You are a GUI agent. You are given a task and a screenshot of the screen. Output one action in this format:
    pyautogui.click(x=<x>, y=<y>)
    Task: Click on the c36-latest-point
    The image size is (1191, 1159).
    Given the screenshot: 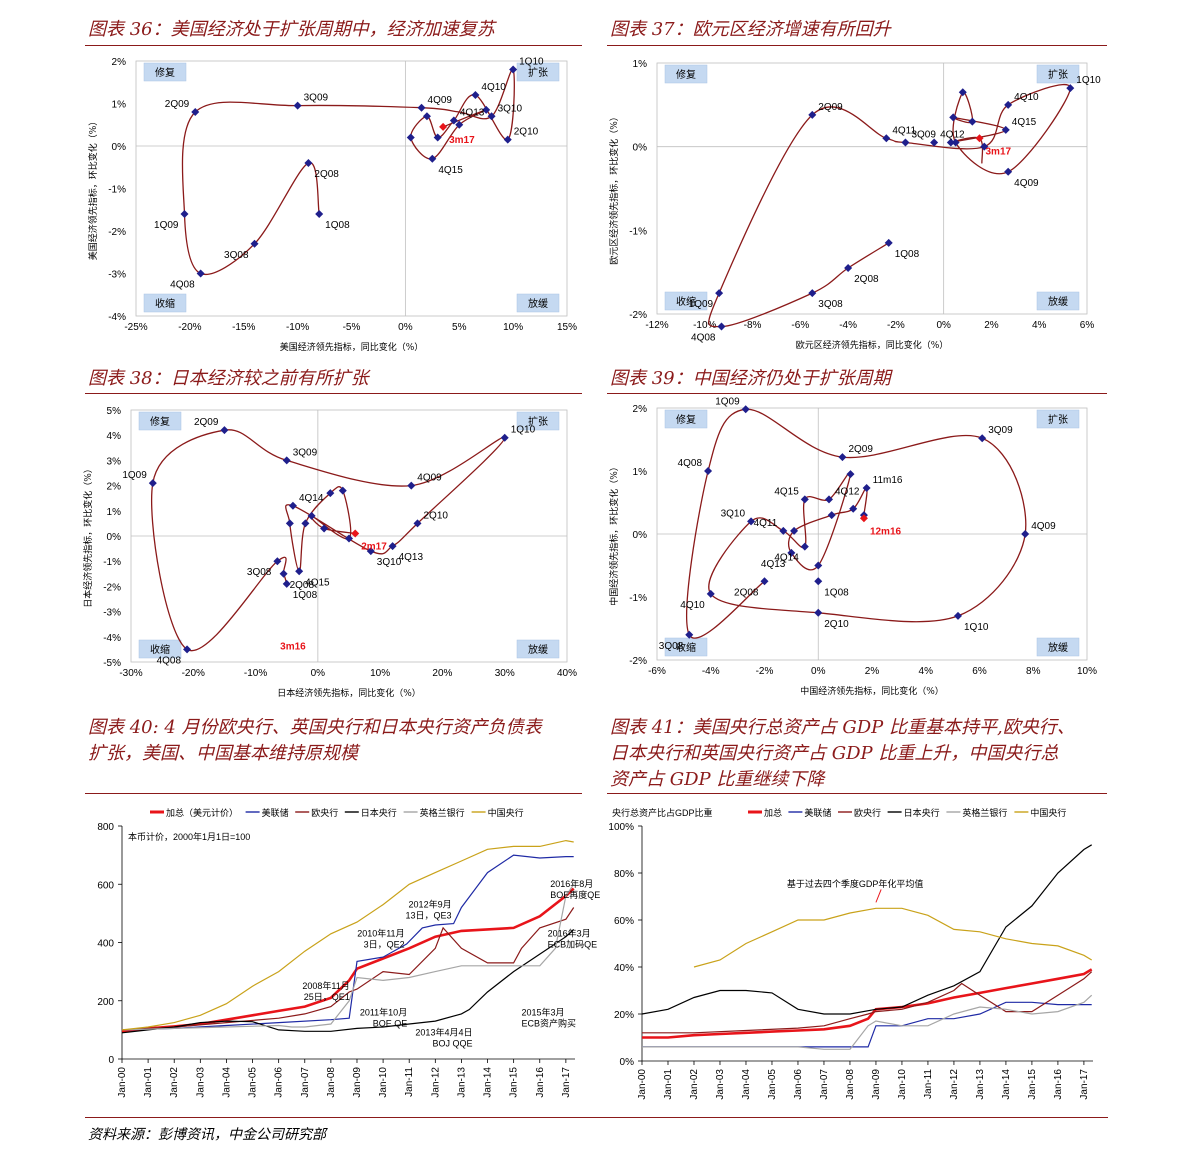 What is the action you would take?
    pyautogui.click(x=443, y=126)
    